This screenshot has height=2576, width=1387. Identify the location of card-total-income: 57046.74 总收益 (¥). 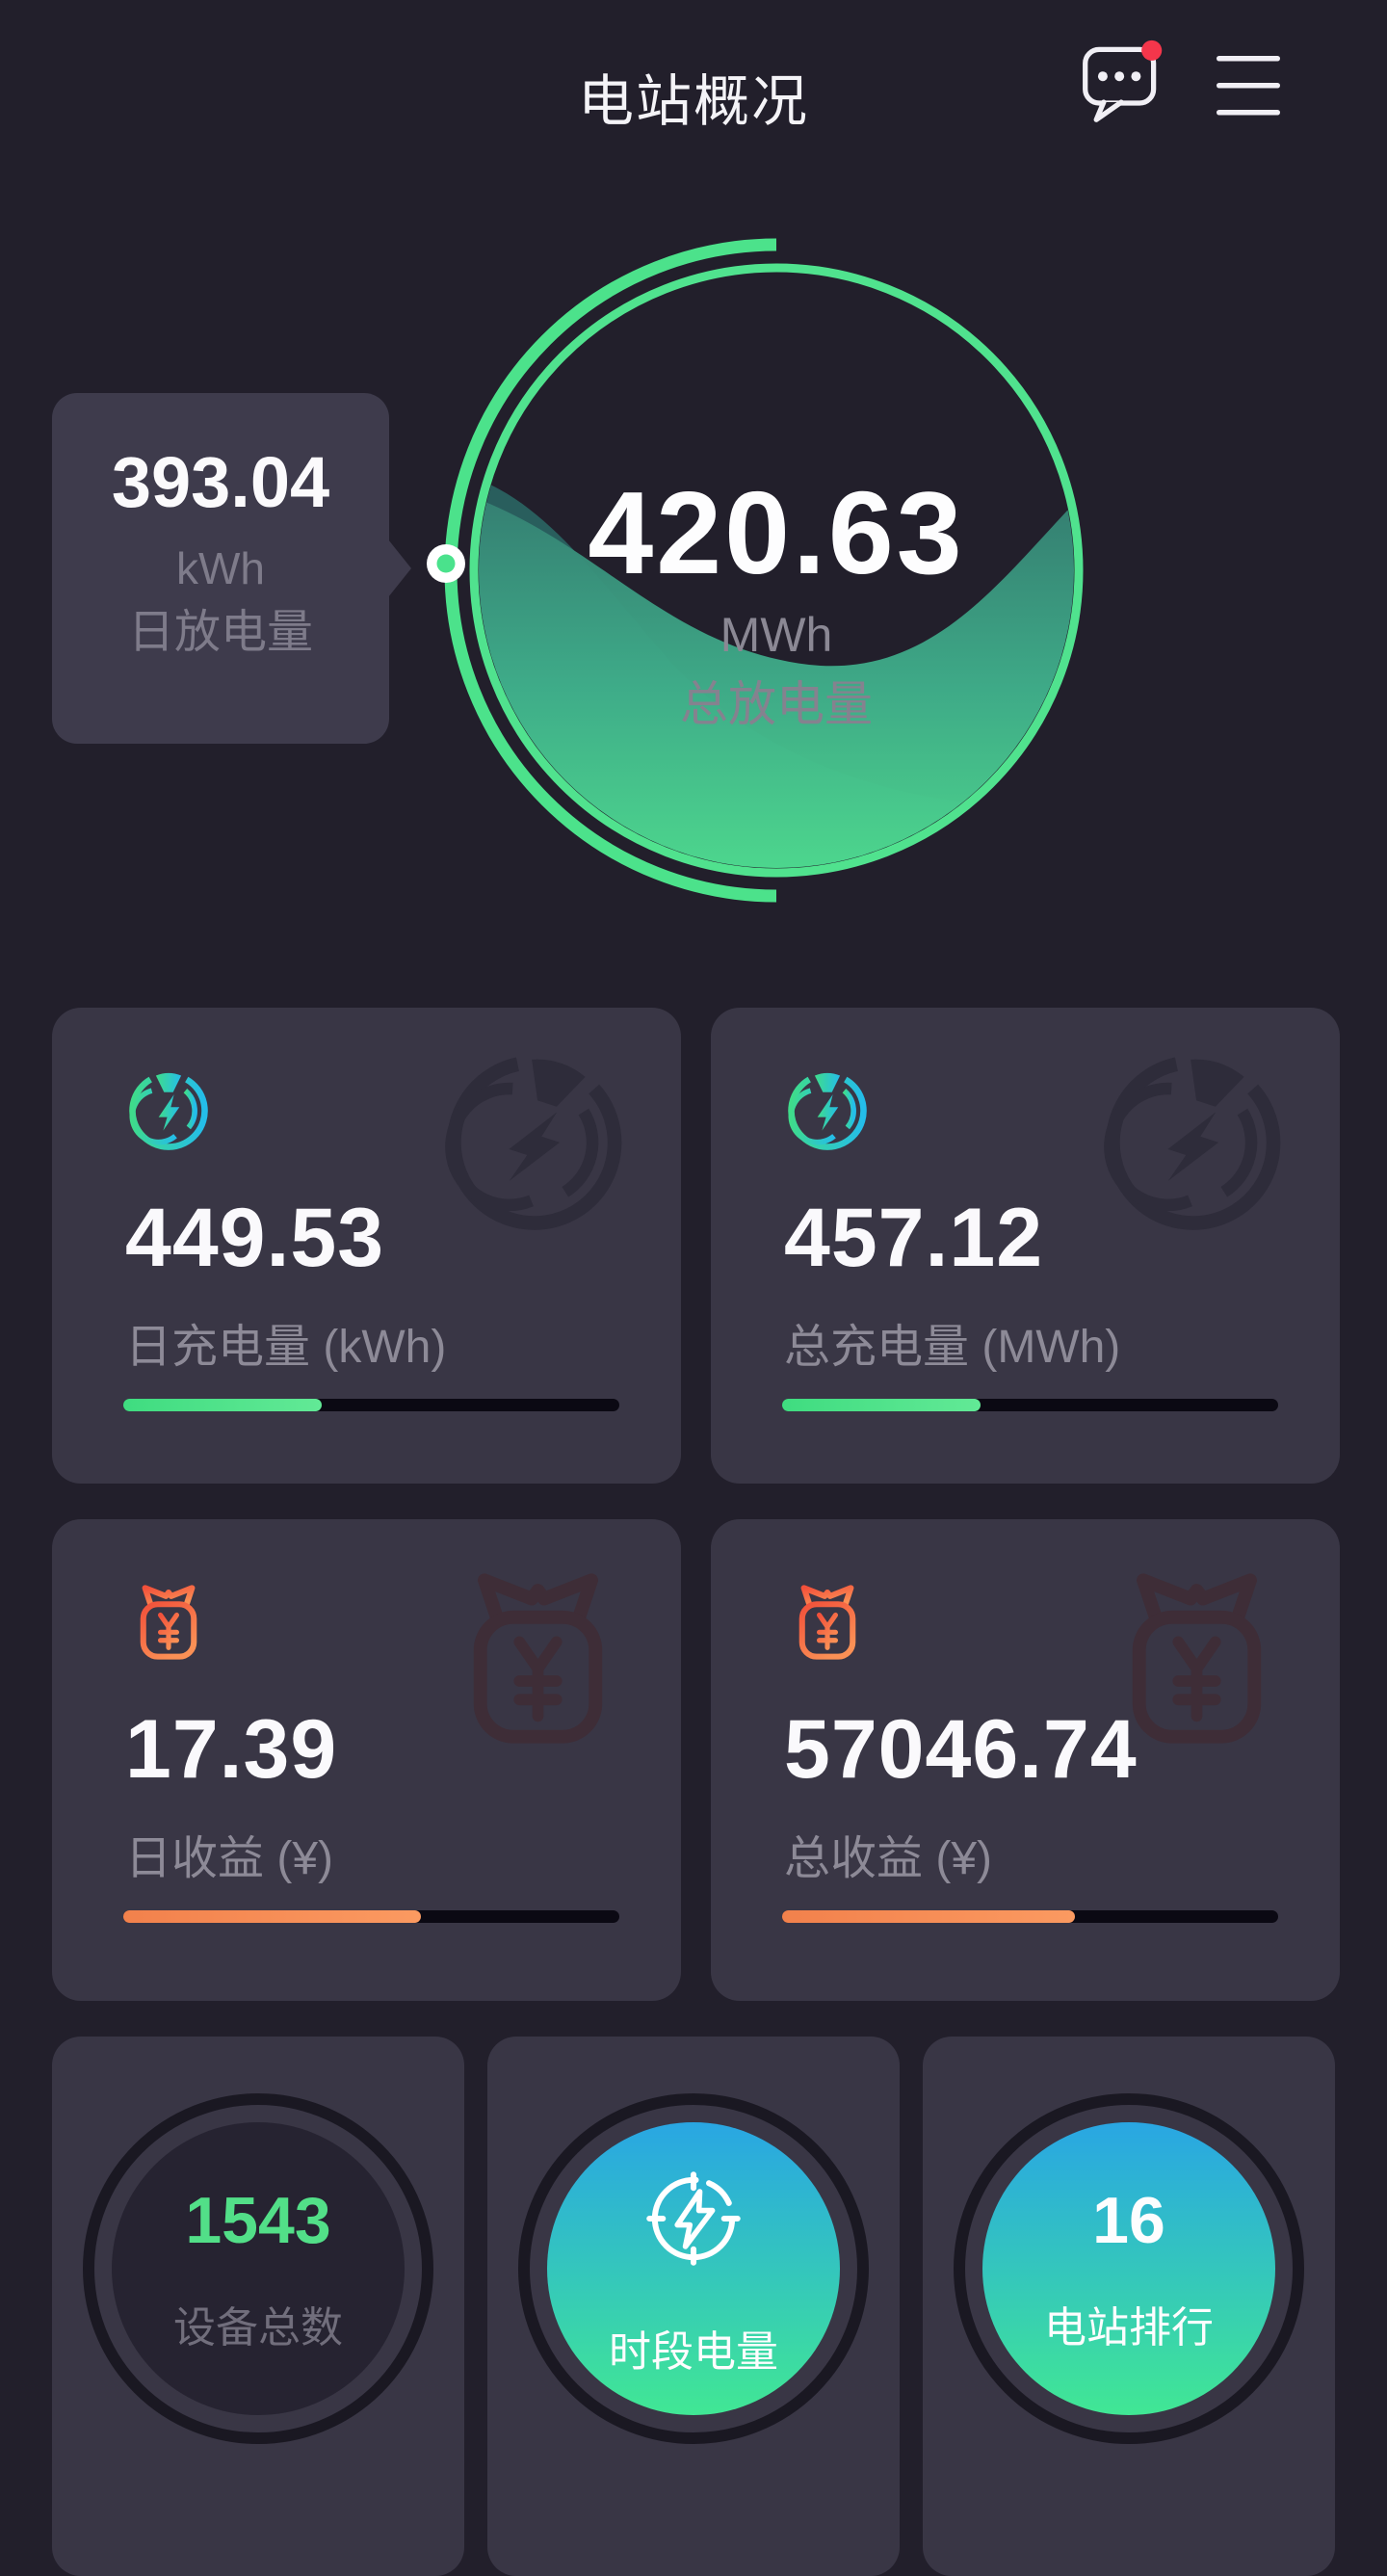
(1025, 1760).